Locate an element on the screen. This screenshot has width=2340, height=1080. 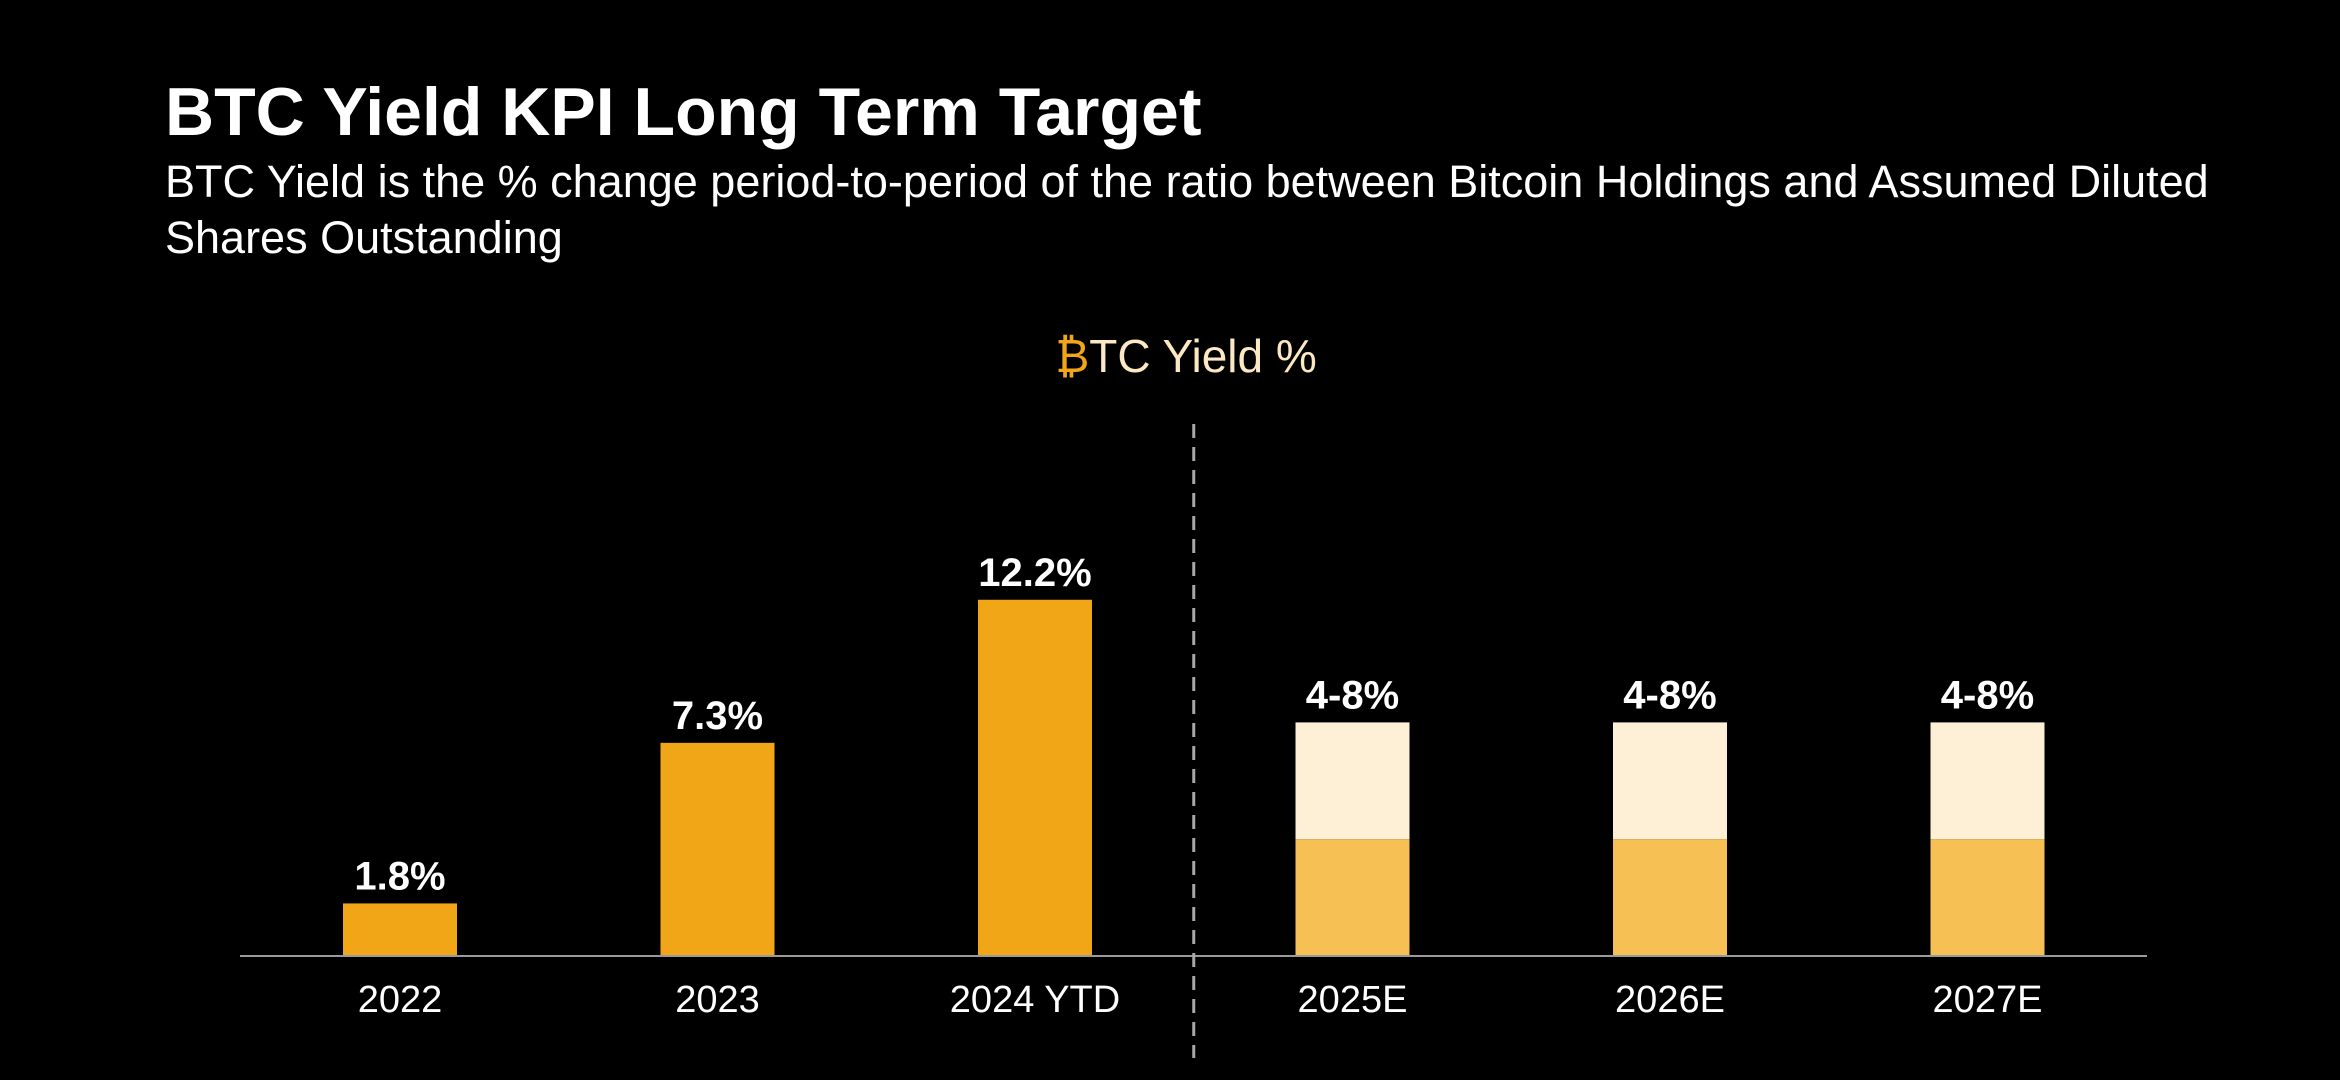
x-tick-label: 2025E is located at coordinates (1353, 1000).